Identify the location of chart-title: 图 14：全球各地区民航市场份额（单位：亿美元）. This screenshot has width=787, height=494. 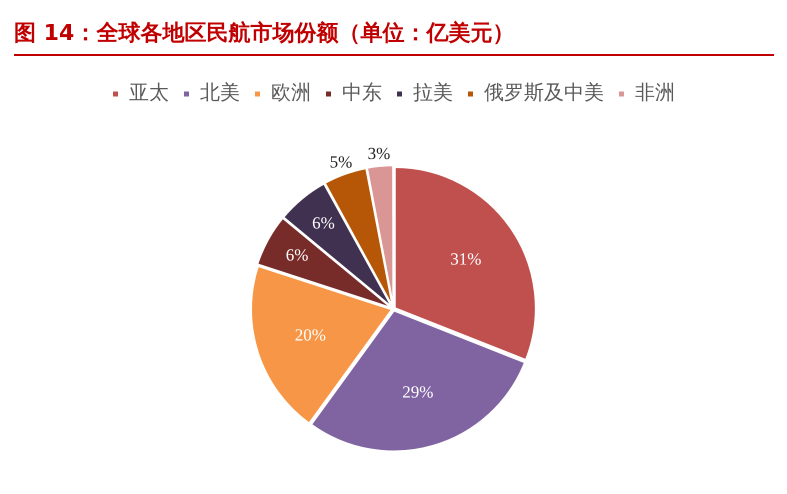
(394, 37).